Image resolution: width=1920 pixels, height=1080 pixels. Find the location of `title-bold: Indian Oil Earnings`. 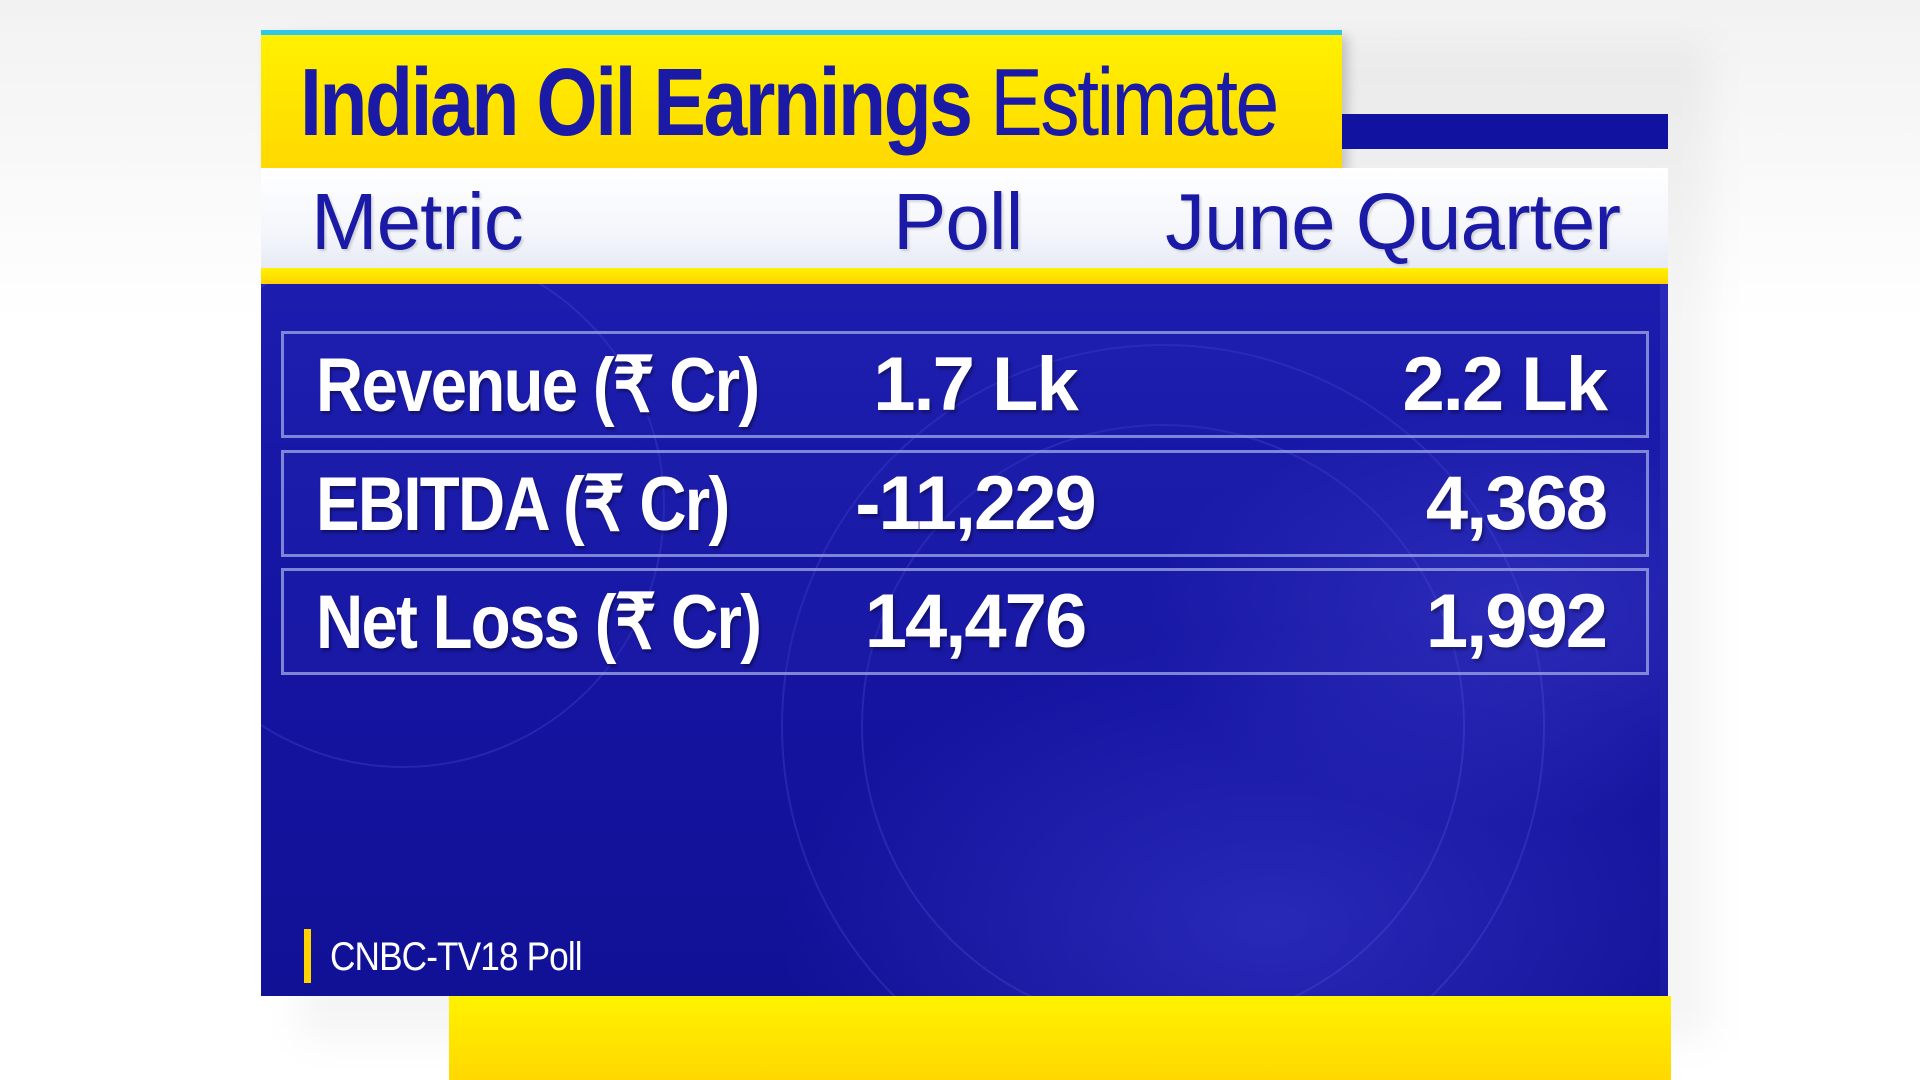

title-bold: Indian Oil Earnings is located at coordinates (636, 102).